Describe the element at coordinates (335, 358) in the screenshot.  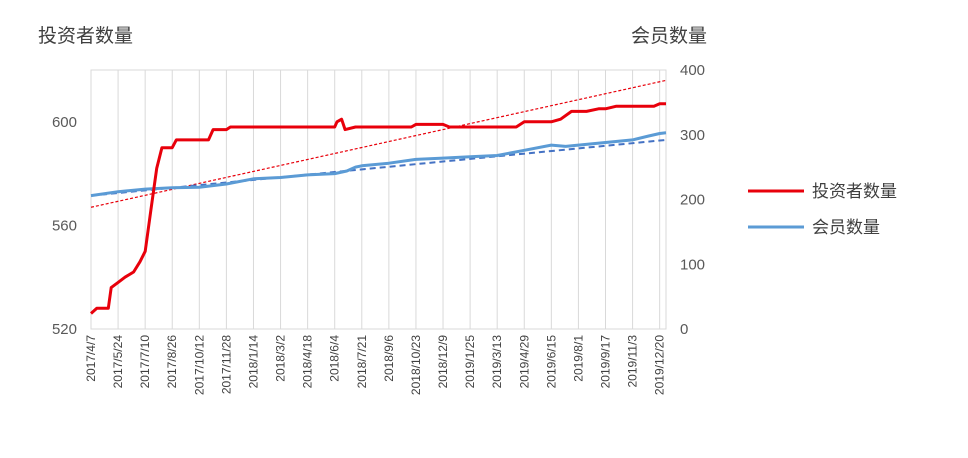
I see `x-tick-label: 2018/6/4` at that location.